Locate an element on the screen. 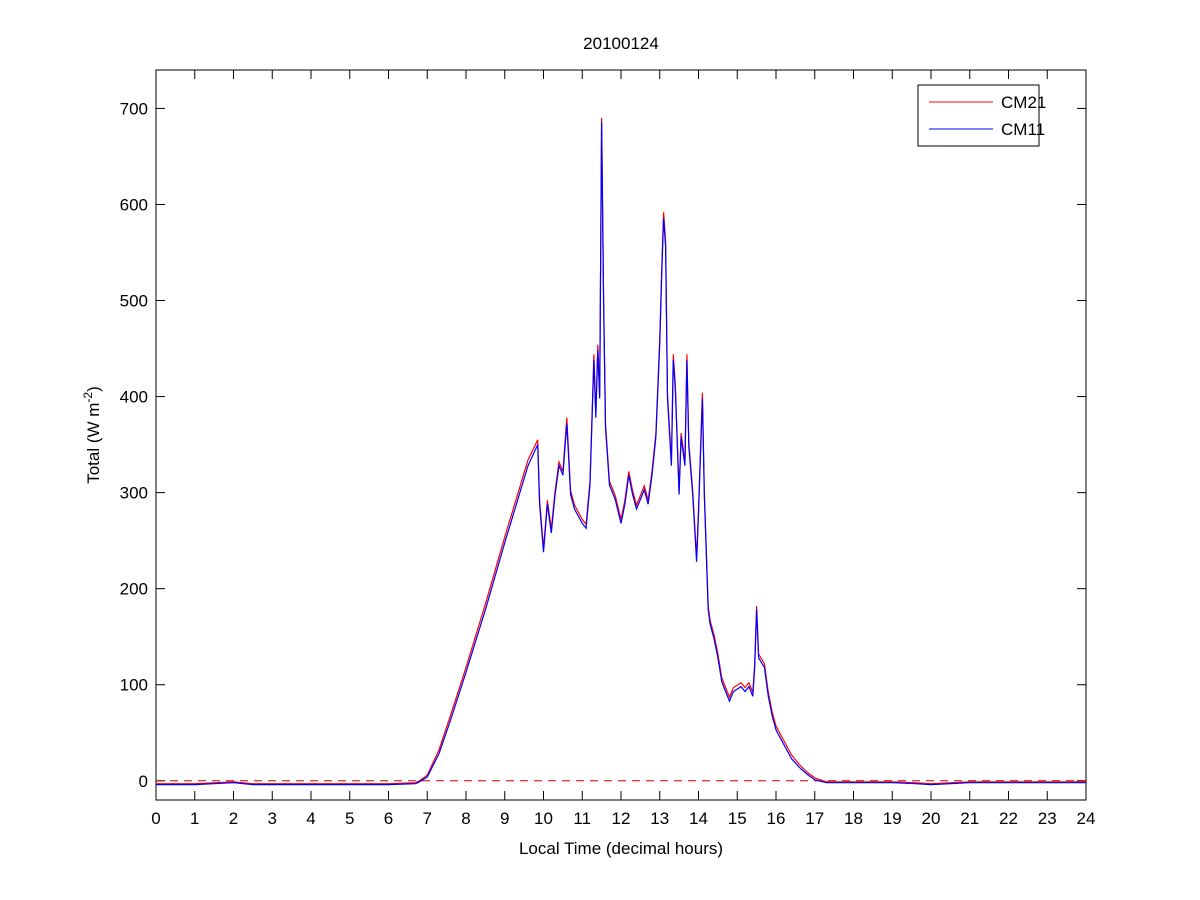 Image resolution: width=1200 pixels, height=900 pixels. x-tick-label: 8 is located at coordinates (465, 818).